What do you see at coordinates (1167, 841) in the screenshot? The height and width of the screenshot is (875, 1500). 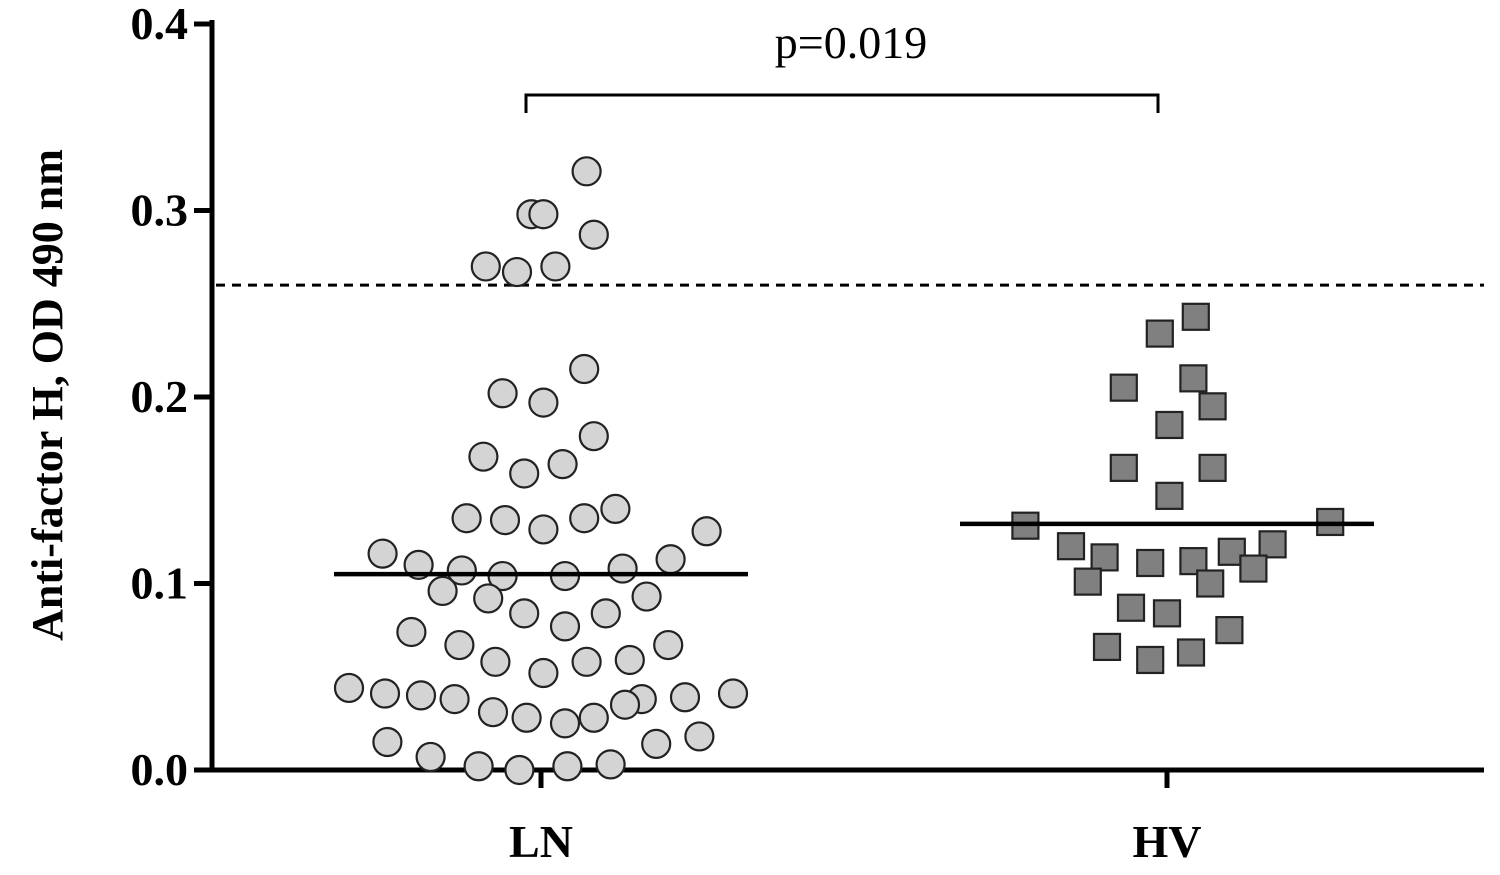 I see `x-tick-label-hv: HV` at bounding box center [1167, 841].